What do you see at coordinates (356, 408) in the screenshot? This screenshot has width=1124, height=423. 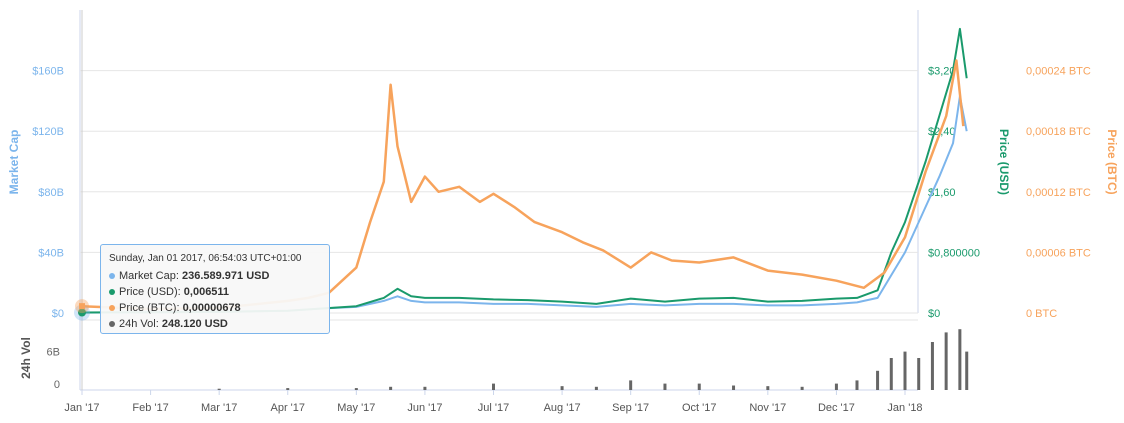 I see `x-tick-label: May '17` at bounding box center [356, 408].